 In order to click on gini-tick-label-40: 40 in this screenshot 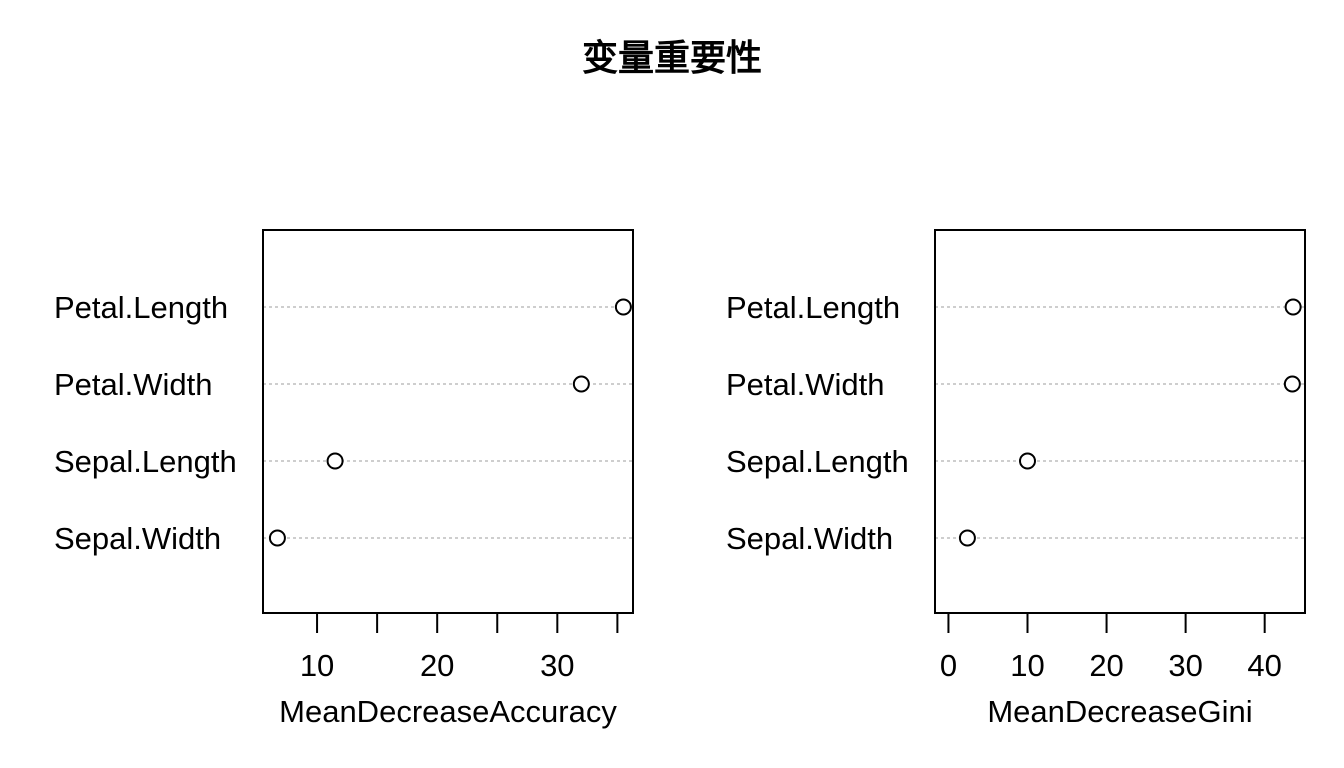, I will do `click(1264, 665)`.